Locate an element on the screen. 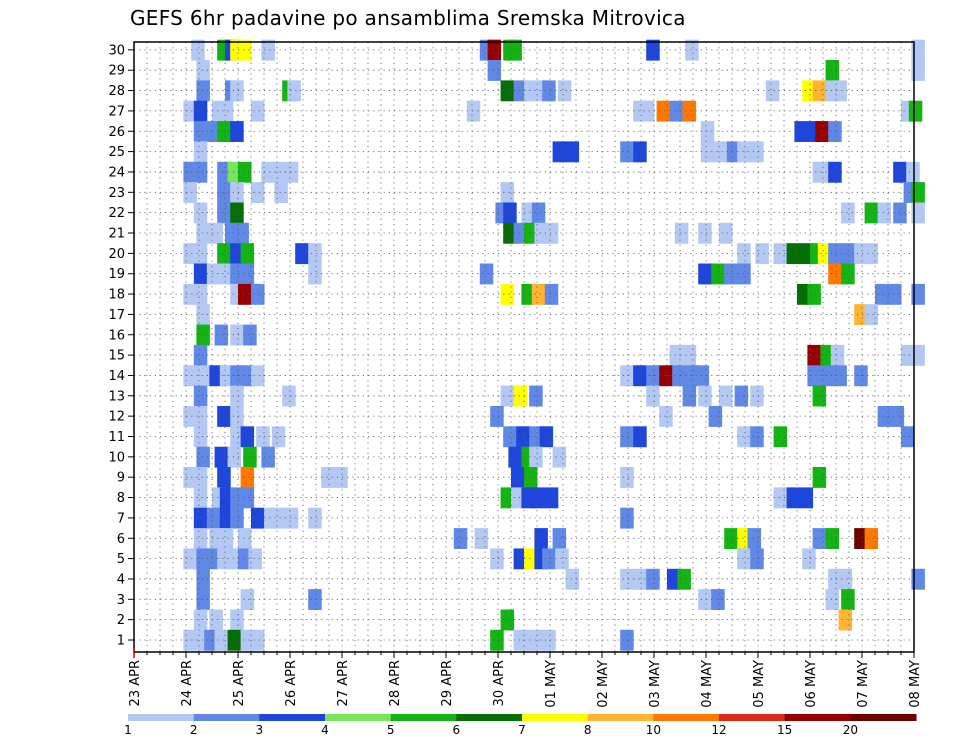 The height and width of the screenshot is (742, 960). y-tick-label: 4 is located at coordinates (121, 579).